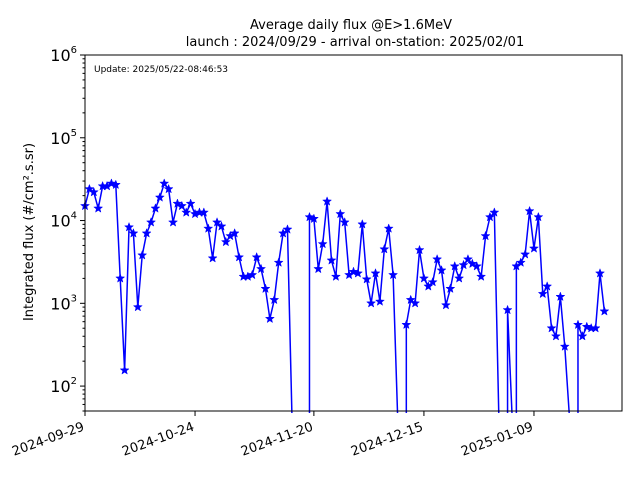 The image size is (640, 480). I want to click on y-axis-label: Integrated flux (#/cm².s.sr), so click(29, 232).